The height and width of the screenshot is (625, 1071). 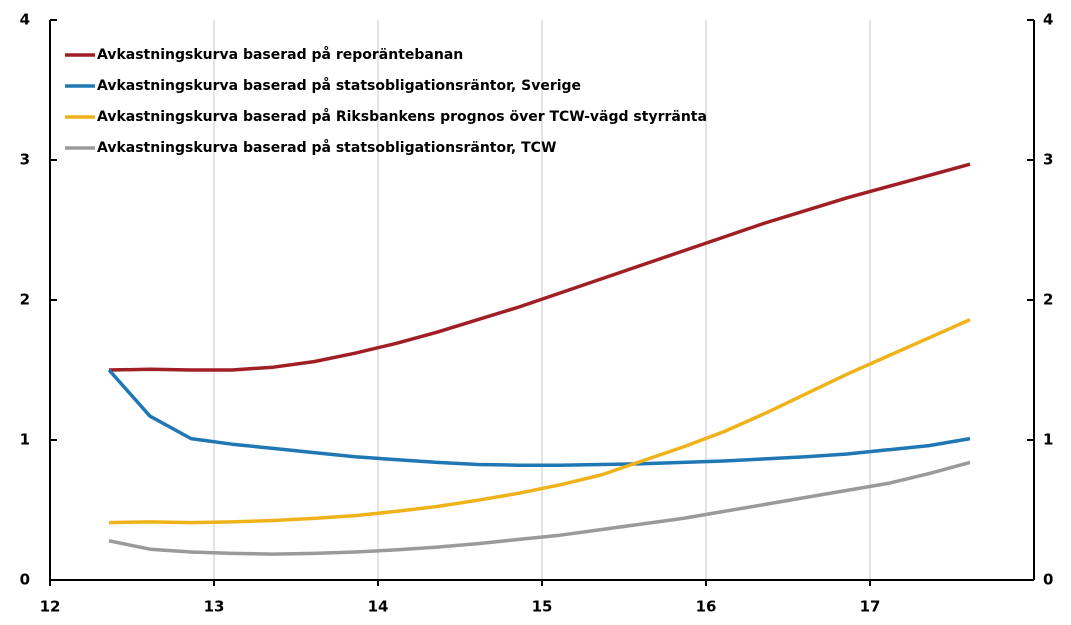 What do you see at coordinates (1048, 580) in the screenshot?
I see `y2-tick-label: 0` at bounding box center [1048, 580].